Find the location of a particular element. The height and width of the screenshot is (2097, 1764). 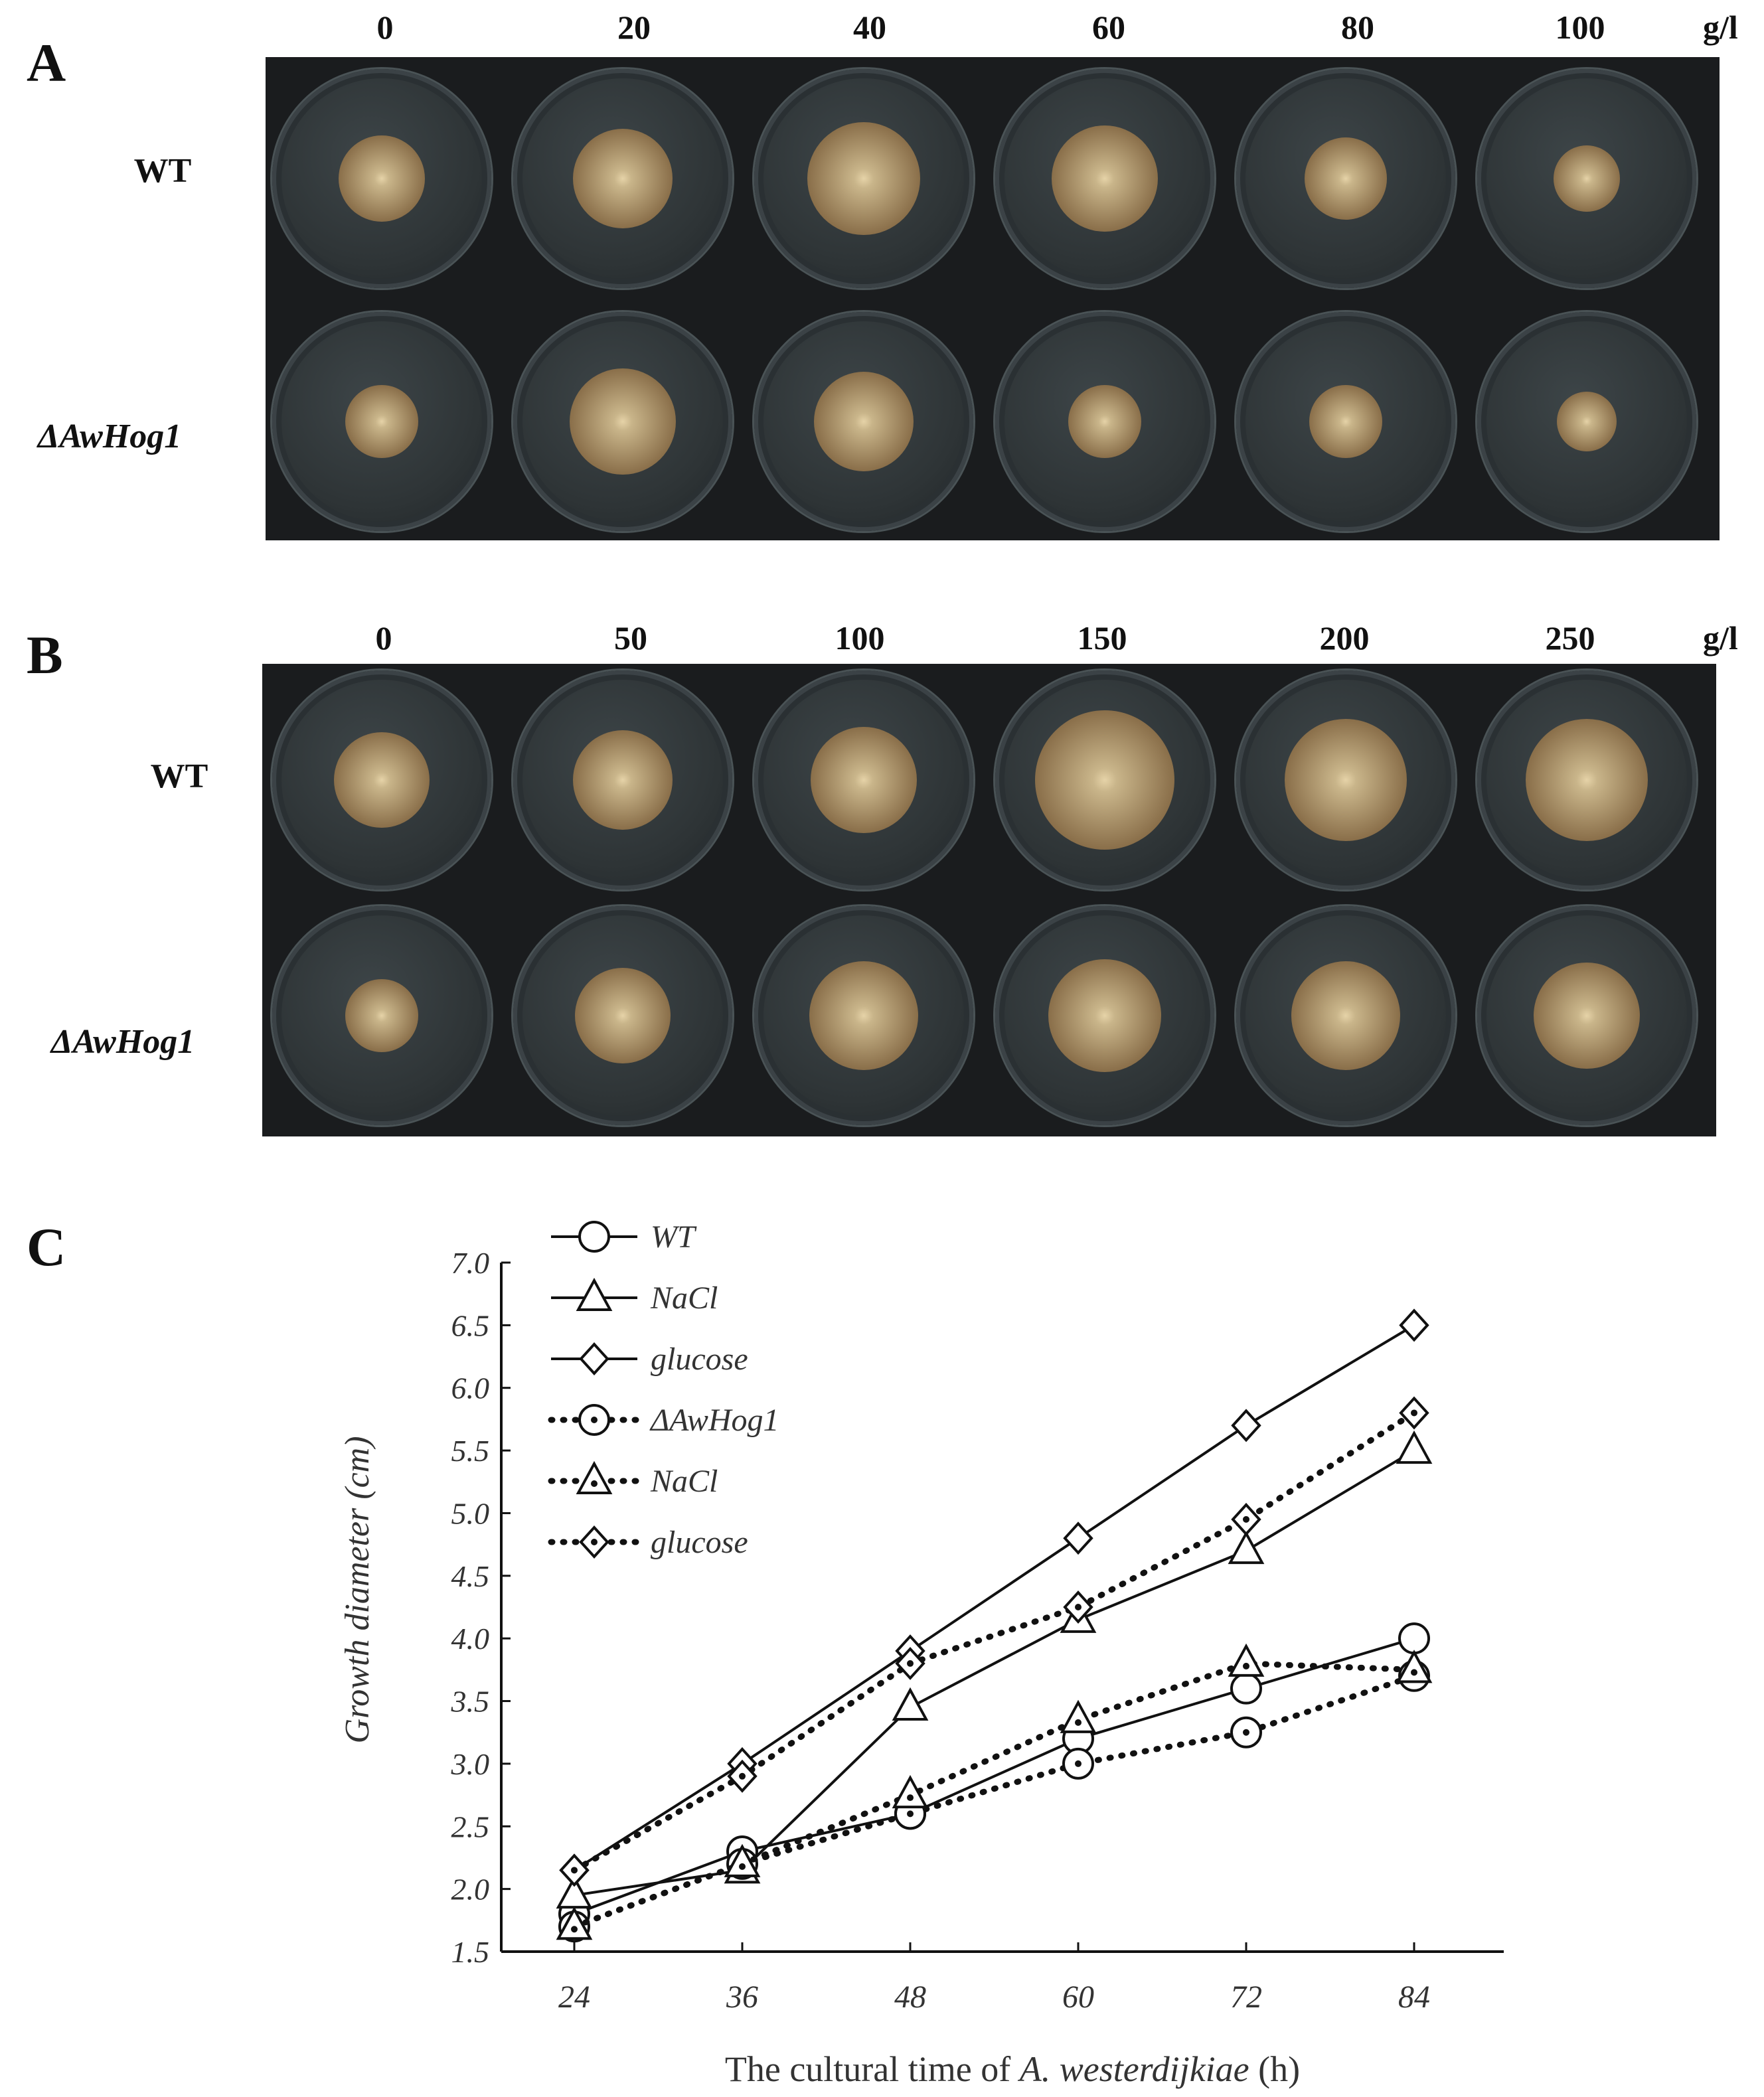

y-tick-label: 6.5 is located at coordinates (470, 1325).